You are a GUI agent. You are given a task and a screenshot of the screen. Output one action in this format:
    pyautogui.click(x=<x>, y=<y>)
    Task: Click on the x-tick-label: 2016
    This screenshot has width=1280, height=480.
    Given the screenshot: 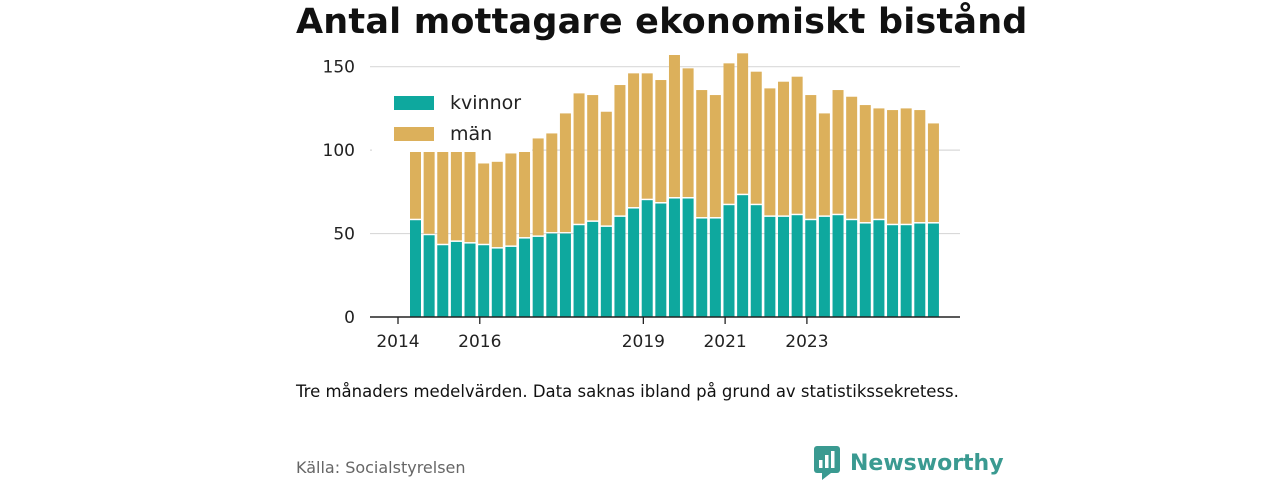 What is the action you would take?
    pyautogui.click(x=479, y=342)
    